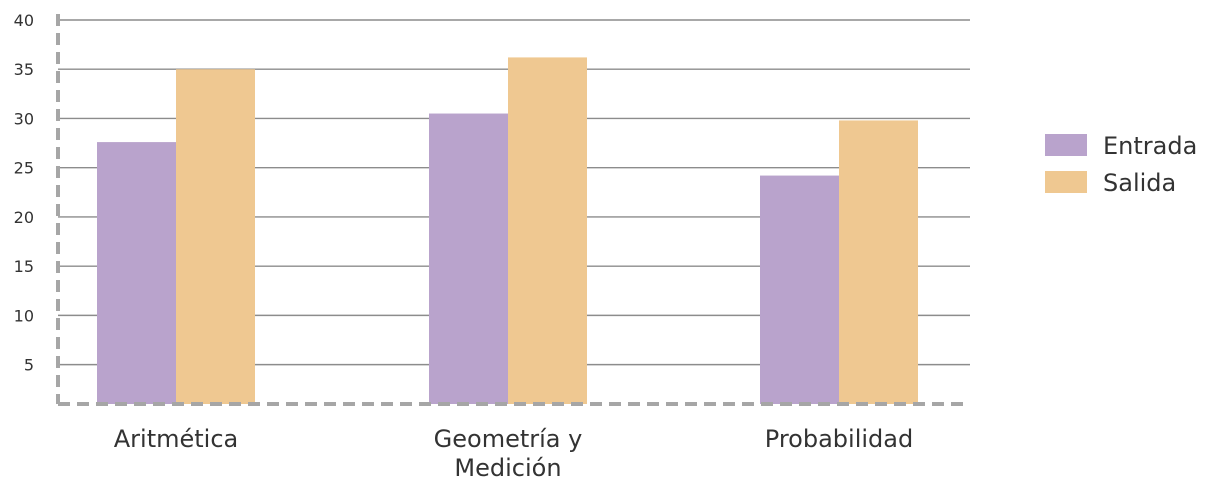 Image resolution: width=1212 pixels, height=486 pixels. I want to click on y-tick-label: 40, so click(24, 20).